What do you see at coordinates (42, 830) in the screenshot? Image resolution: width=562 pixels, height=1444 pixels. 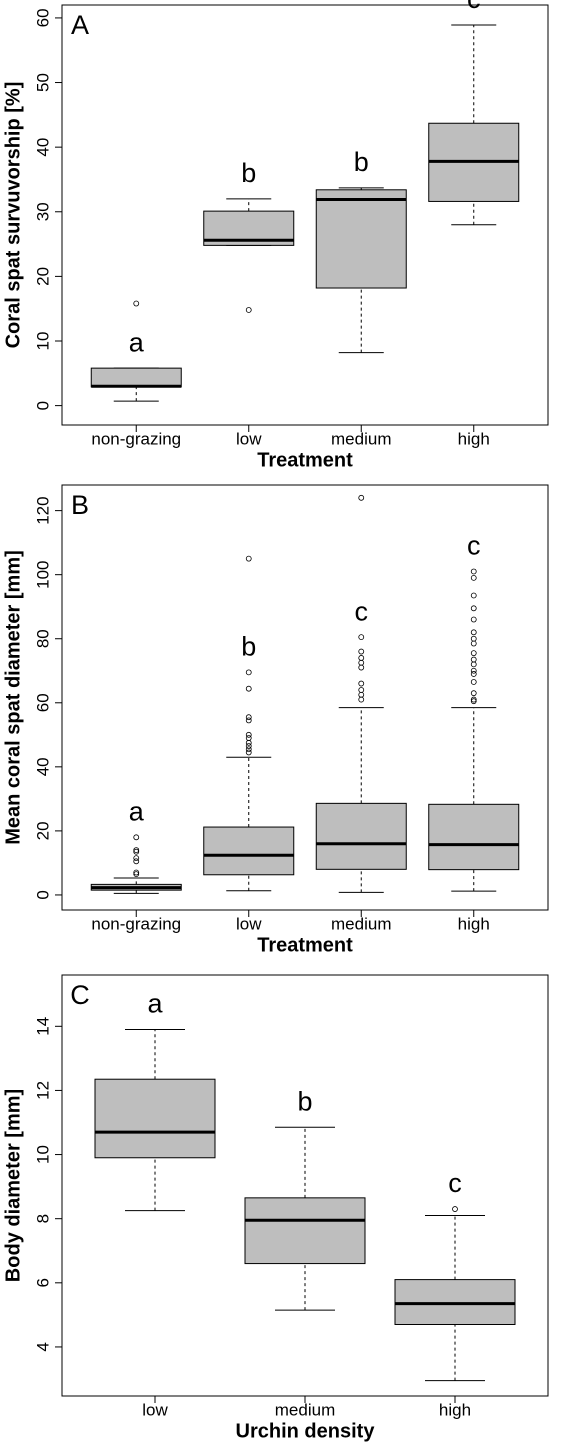 I see `y-tick-label: 20` at bounding box center [42, 830].